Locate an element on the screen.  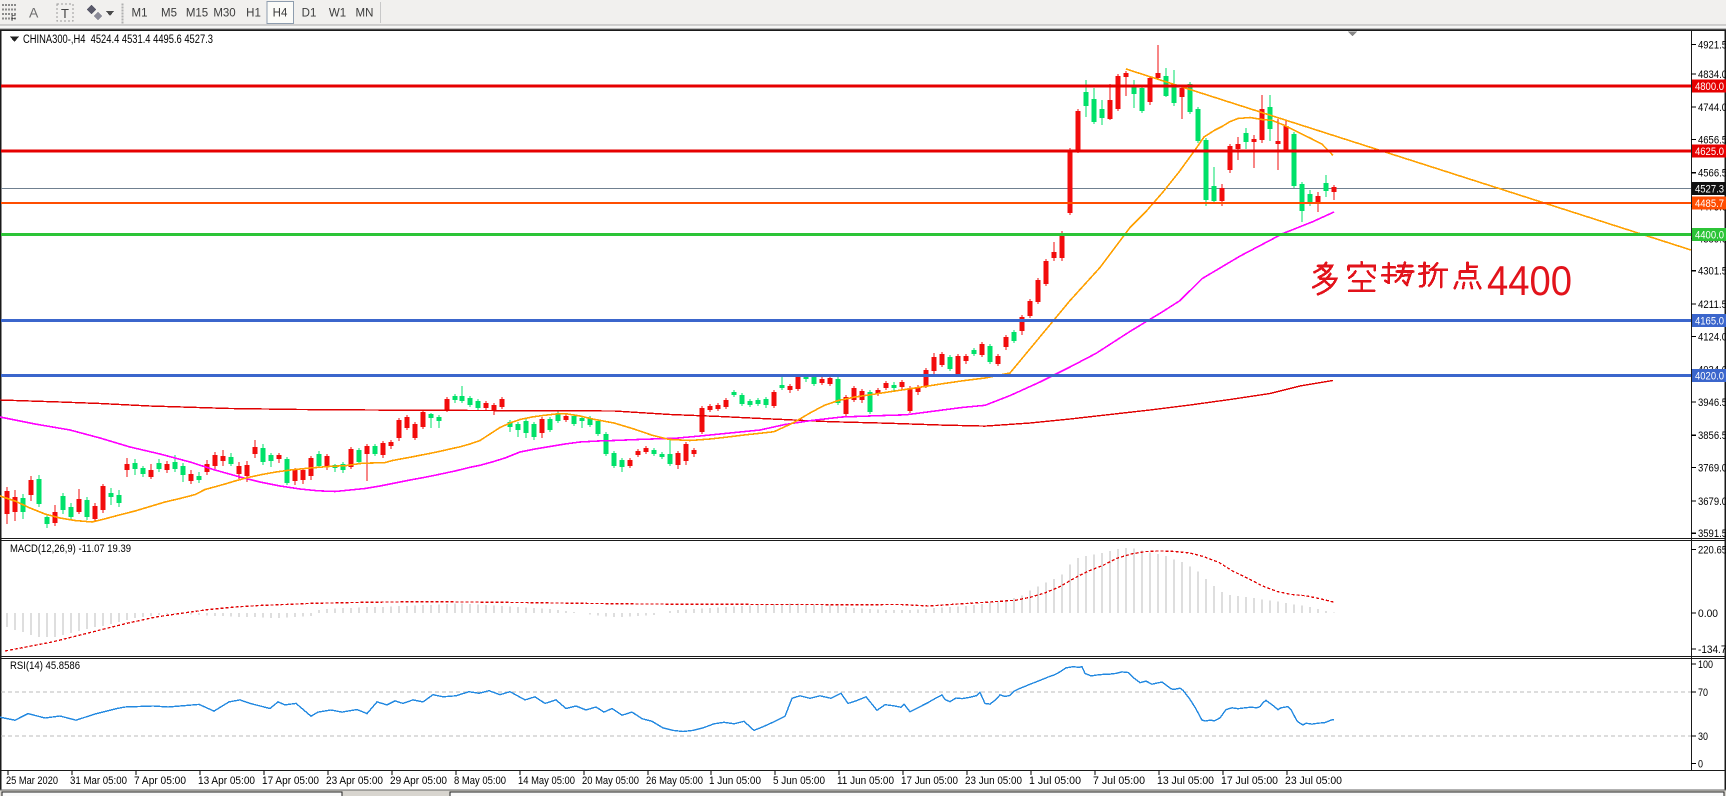
svg-text: 1 Jun 05:00 is located at coordinates (735, 781).